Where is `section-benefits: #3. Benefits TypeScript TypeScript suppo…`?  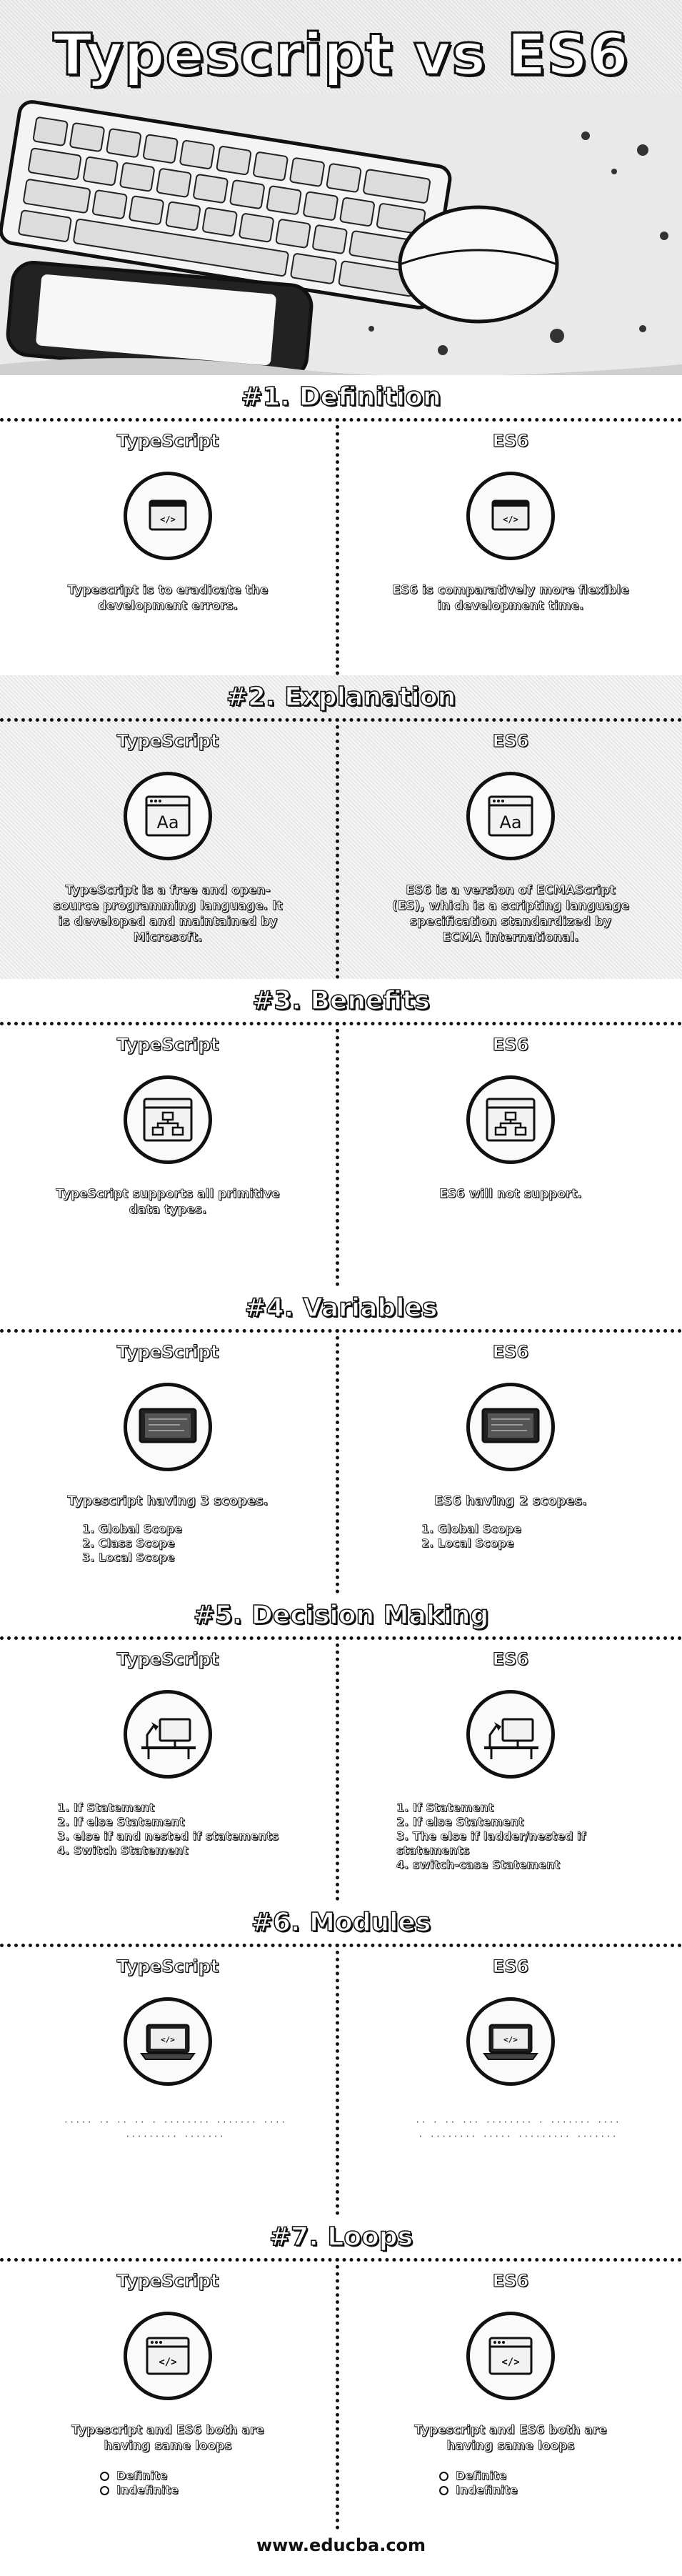
section-benefits: #3. Benefits TypeScript TypeScript suppo… is located at coordinates (341, 1132).